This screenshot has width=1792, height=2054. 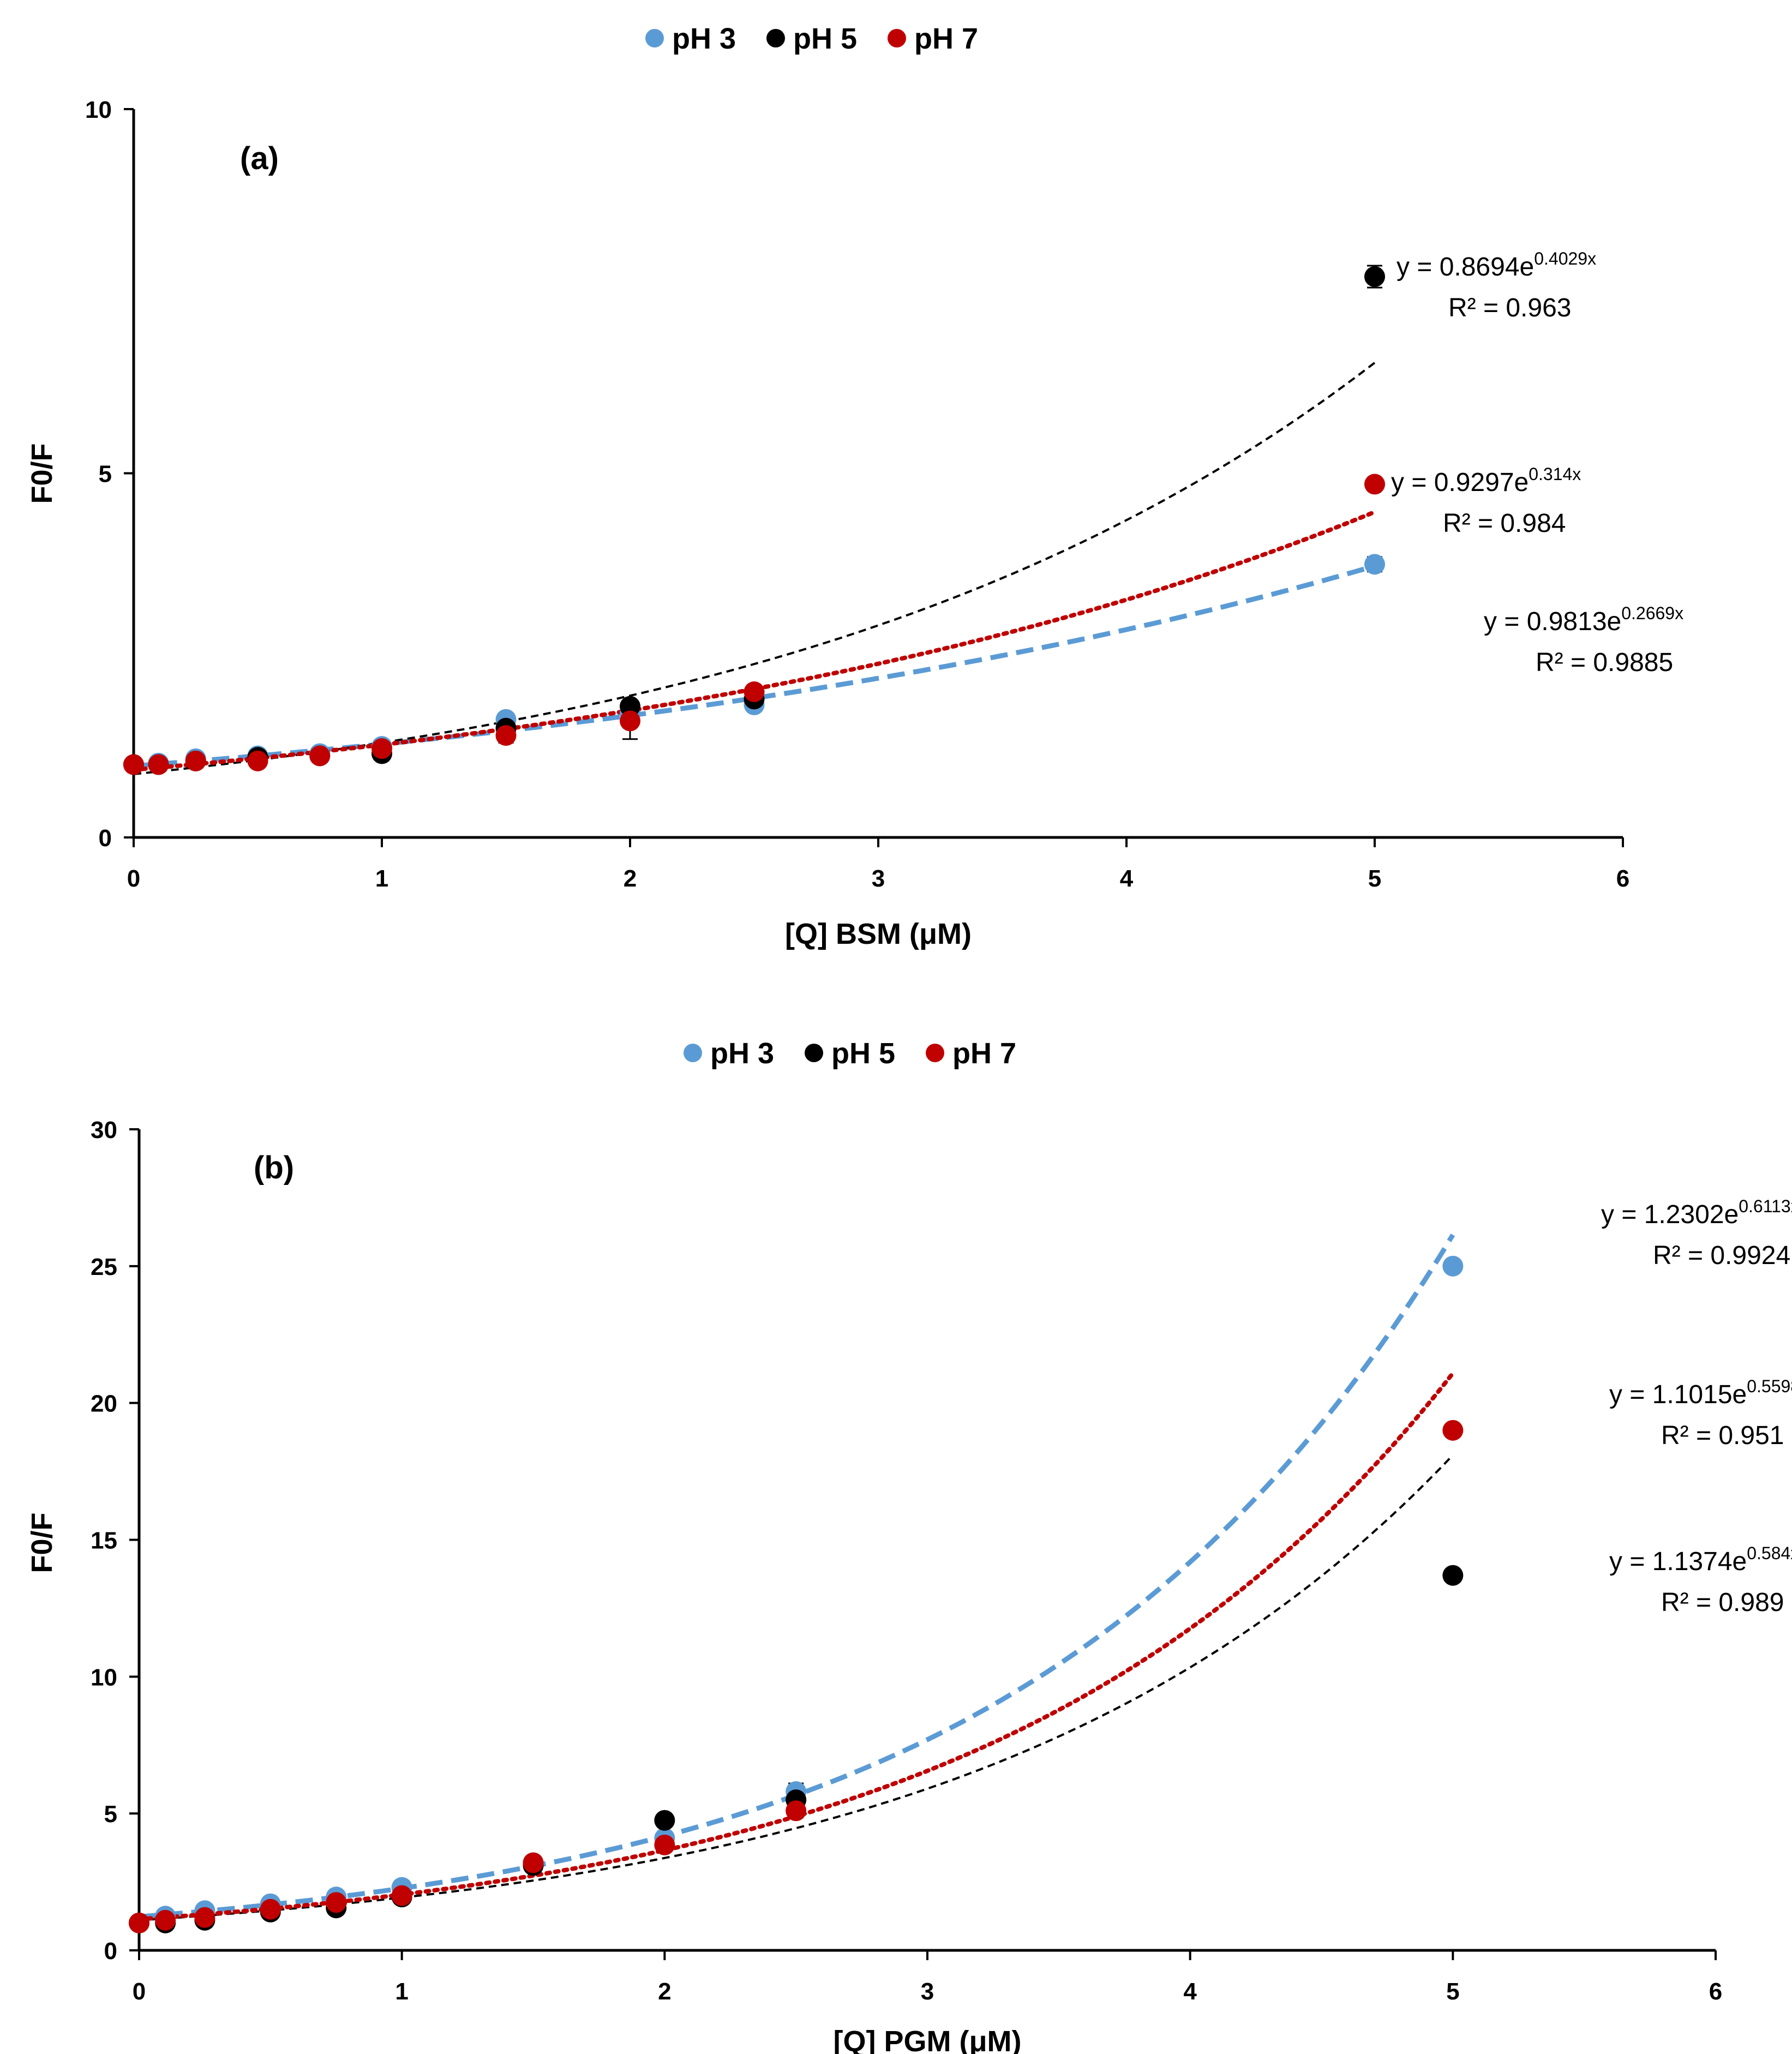 What do you see at coordinates (1583, 640) in the screenshot?
I see `fit-equation-ph3: y = 0.9813e0.2669x R² = 0.9885` at bounding box center [1583, 640].